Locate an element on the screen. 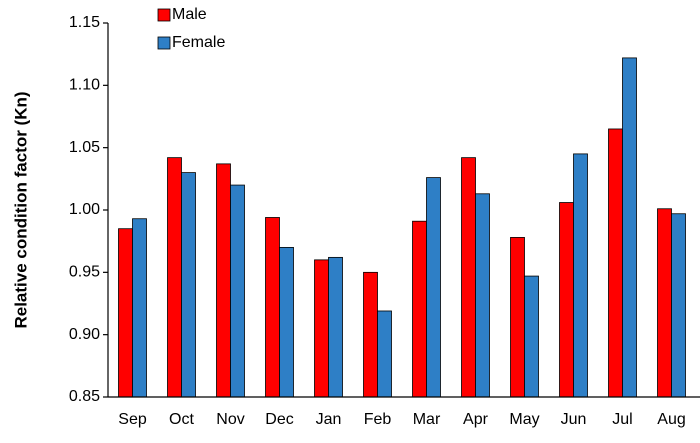 The height and width of the screenshot is (443, 700). x-tick-label: Jul is located at coordinates (622, 419).